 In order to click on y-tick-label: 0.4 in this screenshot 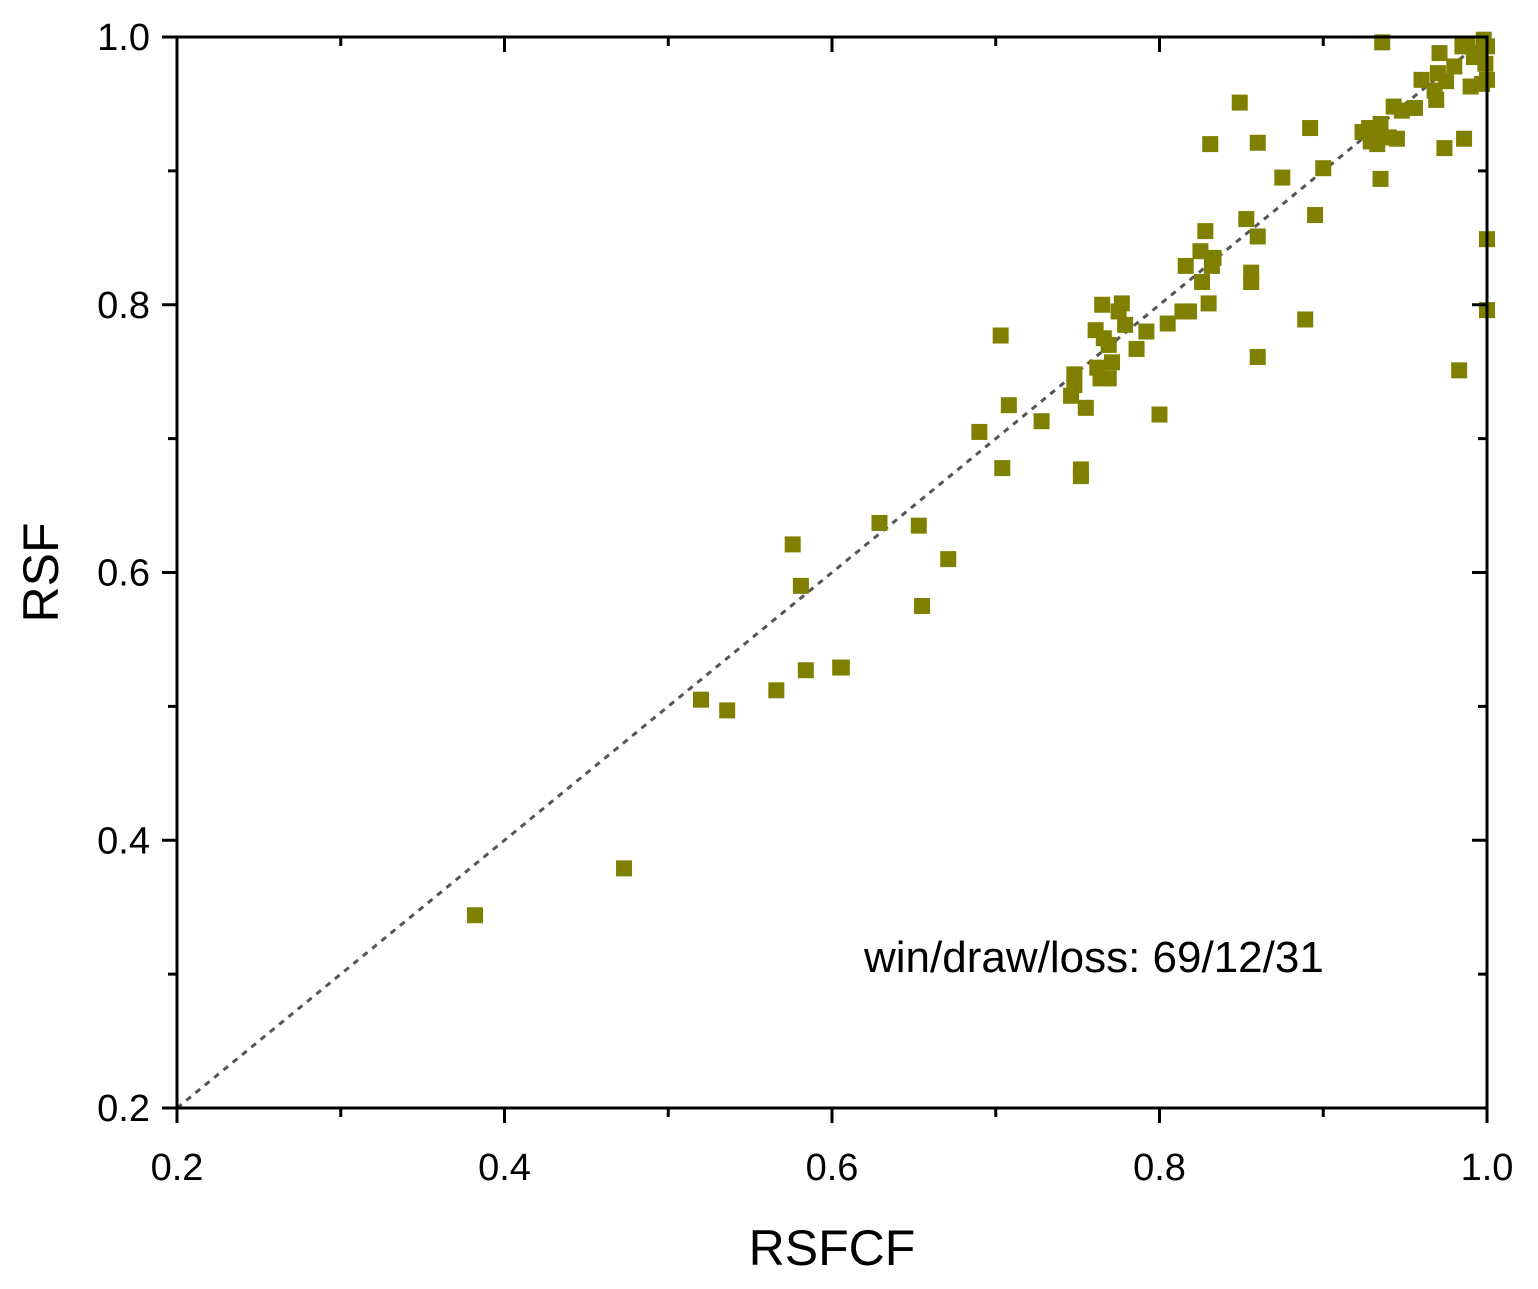, I will do `click(123, 841)`.